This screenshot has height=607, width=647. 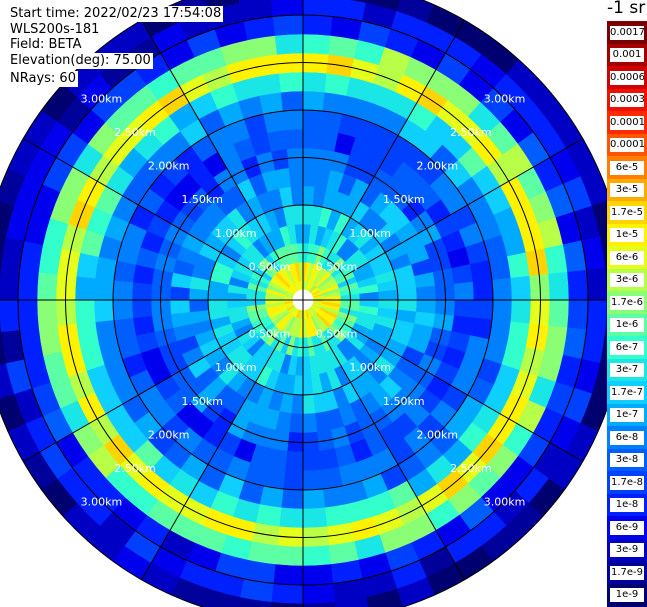 I want to click on colorbar-label: 0.00017, so click(x=627, y=122).